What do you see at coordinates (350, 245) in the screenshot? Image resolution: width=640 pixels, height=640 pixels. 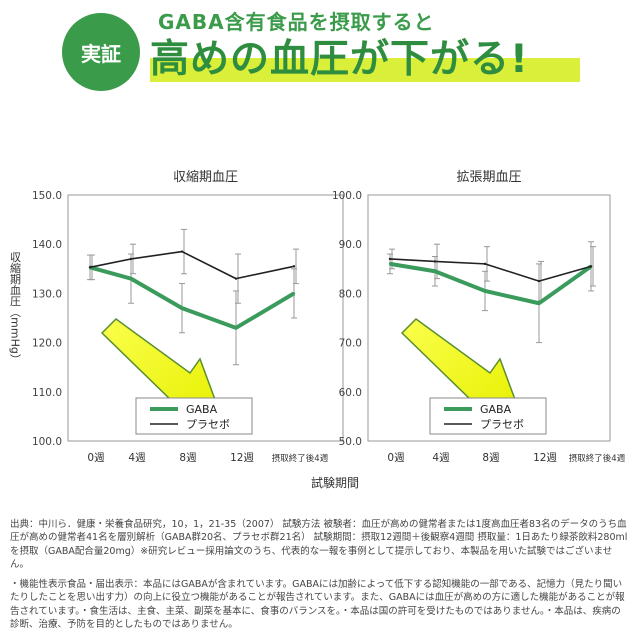 I see `y-tick-label: 90.0` at bounding box center [350, 245].